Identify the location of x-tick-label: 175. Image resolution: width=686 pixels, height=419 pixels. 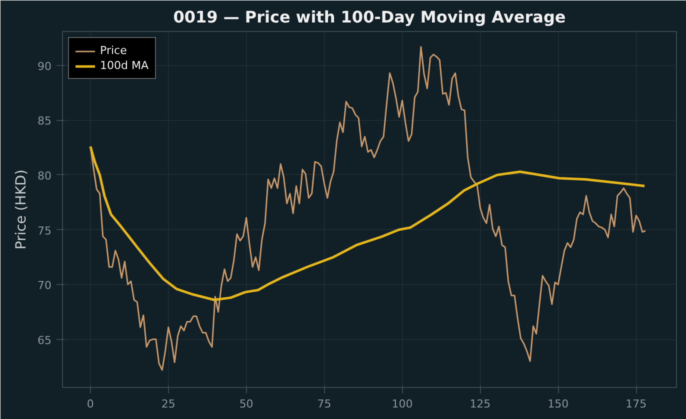
(636, 404).